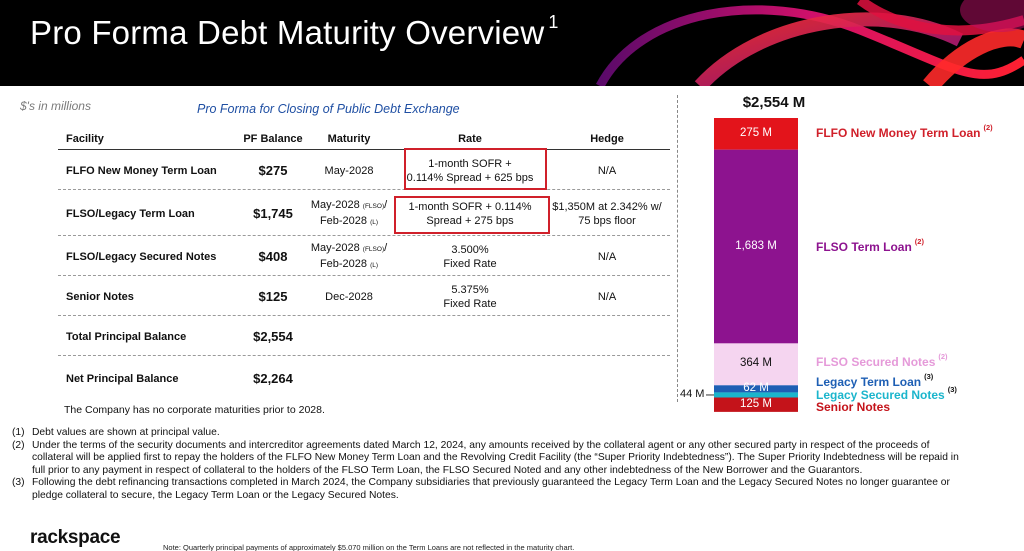  I want to click on facility-name: Total Principal Balance, so click(126, 336).